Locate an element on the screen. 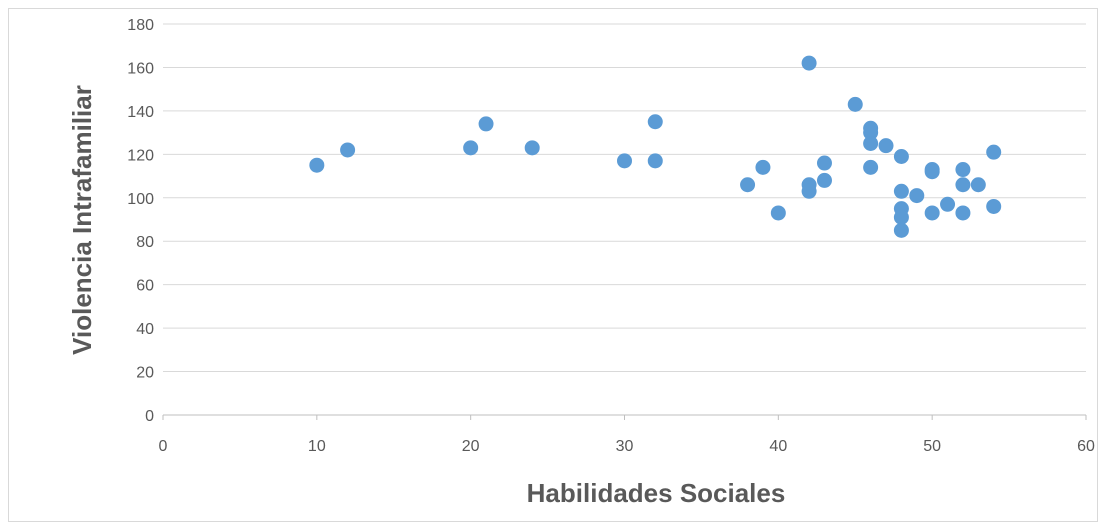 This screenshot has height=526, width=1103. x-tick-label: 0 is located at coordinates (163, 446).